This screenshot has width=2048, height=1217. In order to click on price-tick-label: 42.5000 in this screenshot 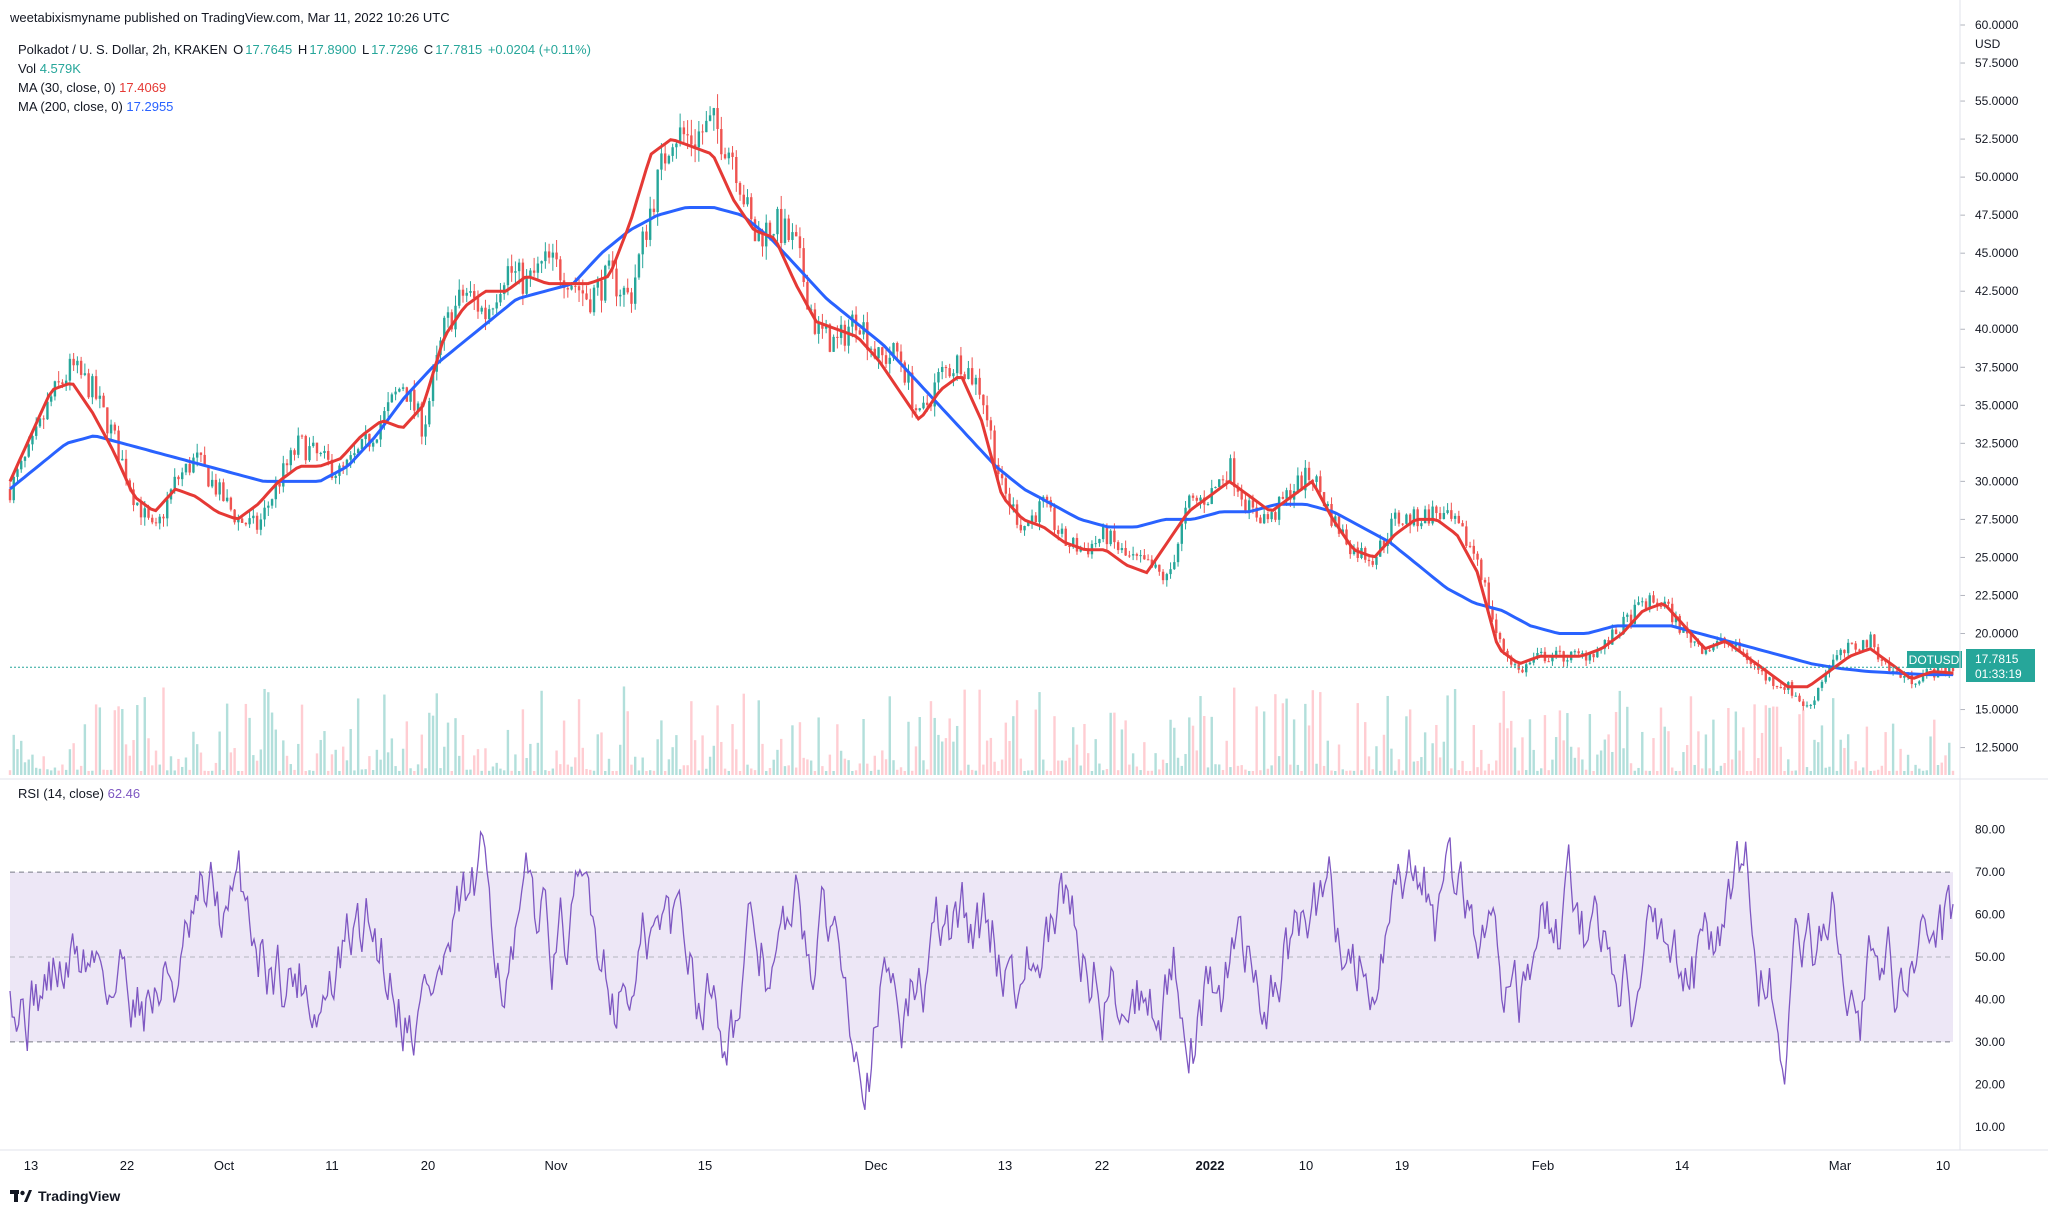, I will do `click(1997, 291)`.